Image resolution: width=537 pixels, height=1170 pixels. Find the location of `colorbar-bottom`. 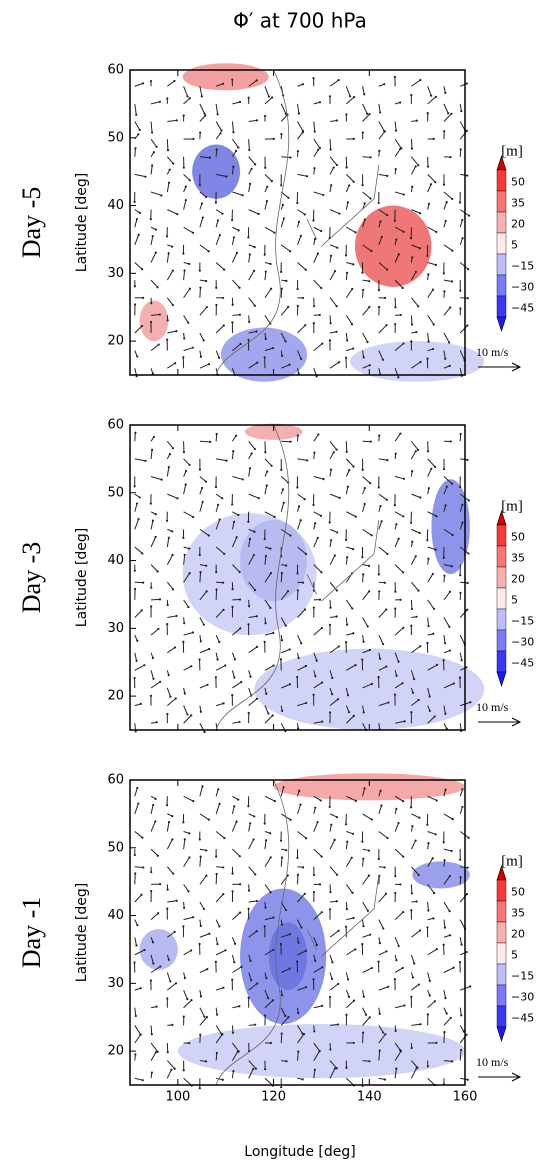

colorbar-bottom is located at coordinates (501, 679).